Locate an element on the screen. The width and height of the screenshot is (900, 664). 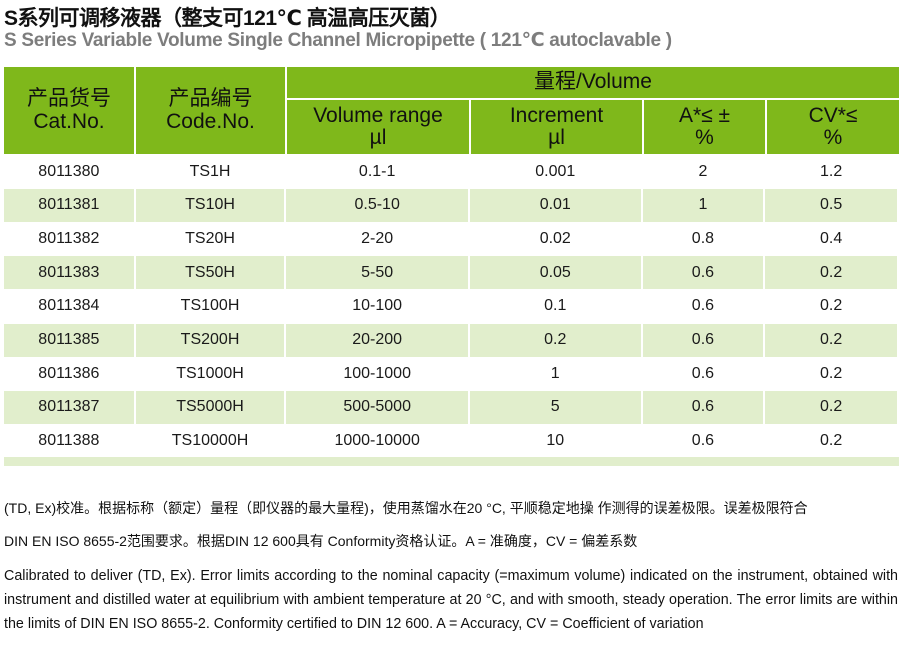
cell-increment: 1 is located at coordinates (555, 373).